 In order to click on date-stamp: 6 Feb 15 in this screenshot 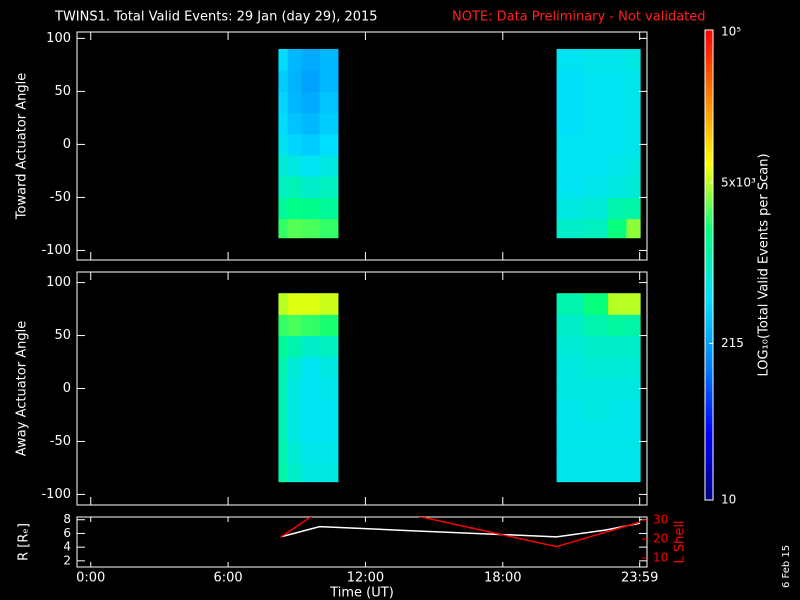, I will do `click(786, 566)`.